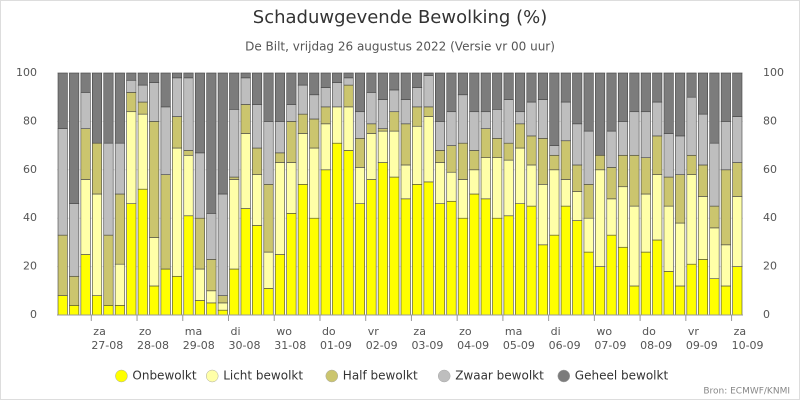 This screenshot has height=400, width=800. I want to click on x-tick-date: 04-09, so click(473, 345).